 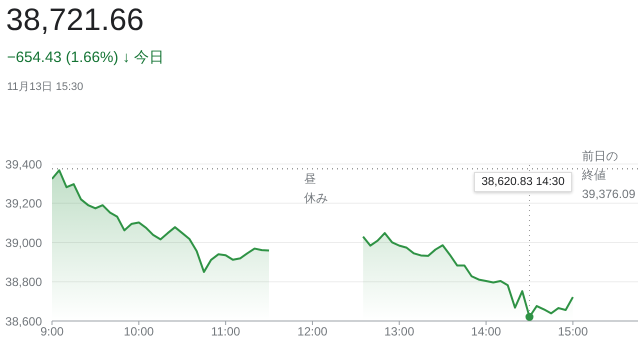 I want to click on chart-title: 38,721.66, so click(x=75, y=20).